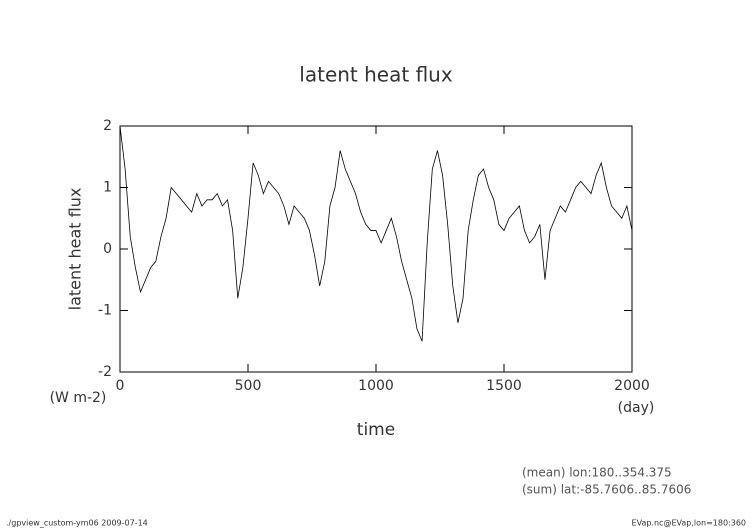  Describe the element at coordinates (376, 430) in the screenshot. I see `x-axis-label: time` at that location.